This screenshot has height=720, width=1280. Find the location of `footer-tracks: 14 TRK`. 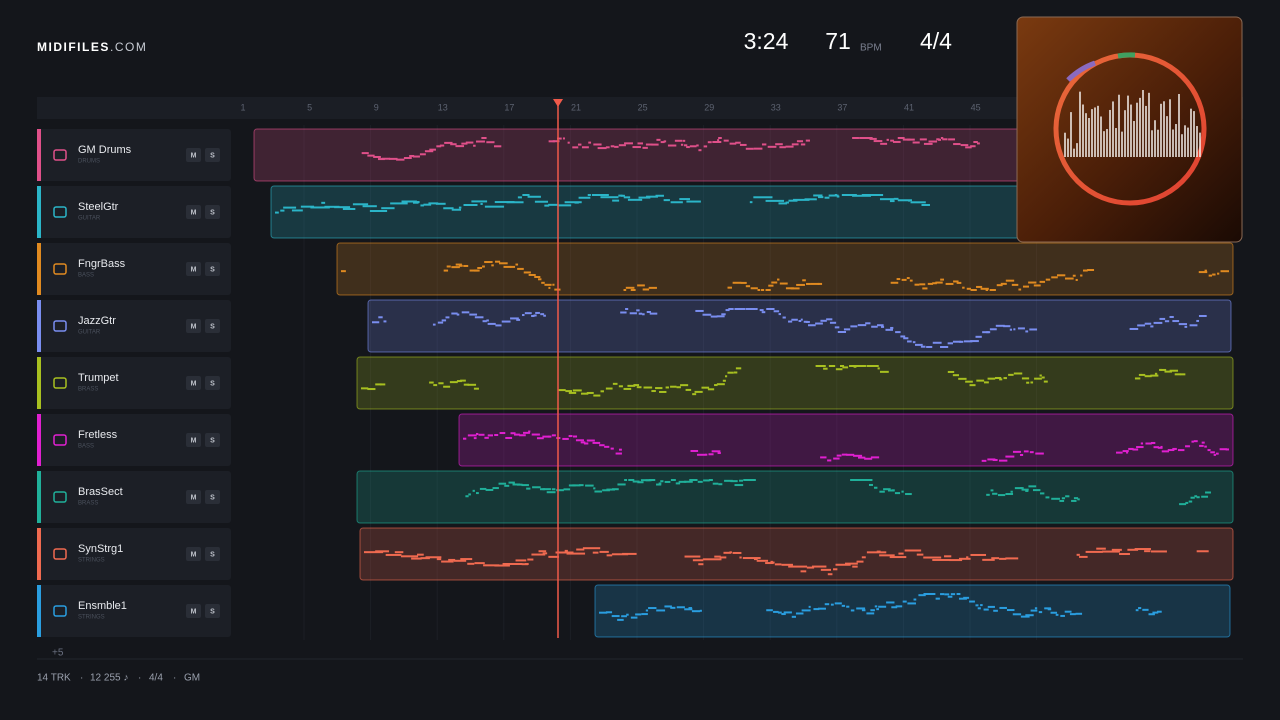

footer-tracks: 14 TRK is located at coordinates (54, 678).